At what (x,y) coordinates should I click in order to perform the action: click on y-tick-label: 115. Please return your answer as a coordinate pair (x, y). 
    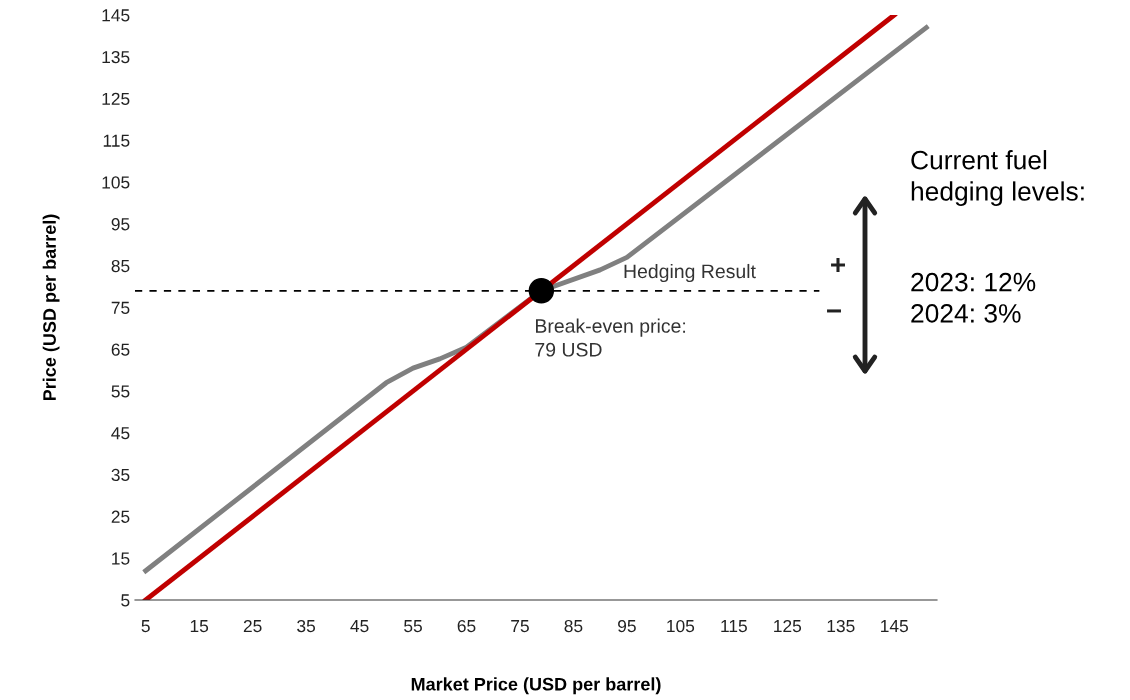
    Looking at the image, I should click on (116, 140).